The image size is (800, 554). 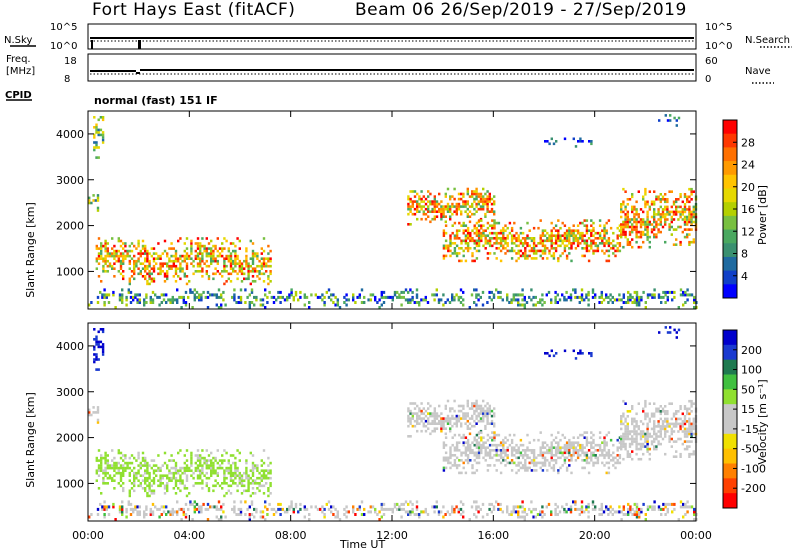 What do you see at coordinates (18, 95) in the screenshot?
I see `cpid-label: CPID` at bounding box center [18, 95].